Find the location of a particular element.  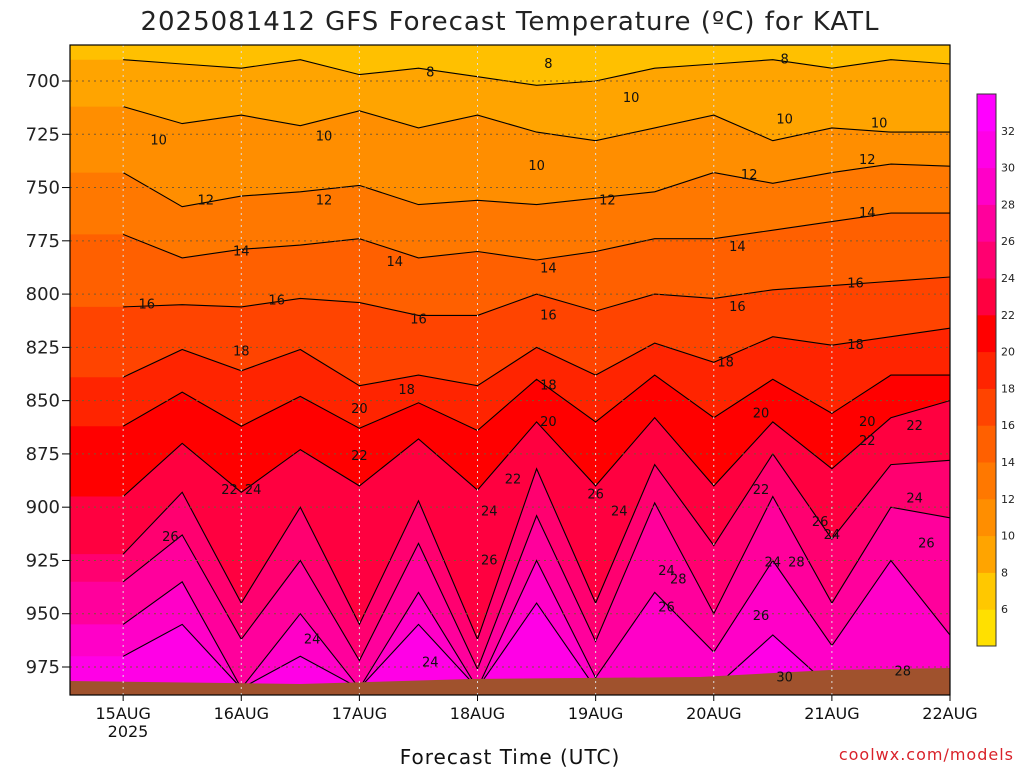

x-tick-label: 17AUG is located at coordinates (359, 713).